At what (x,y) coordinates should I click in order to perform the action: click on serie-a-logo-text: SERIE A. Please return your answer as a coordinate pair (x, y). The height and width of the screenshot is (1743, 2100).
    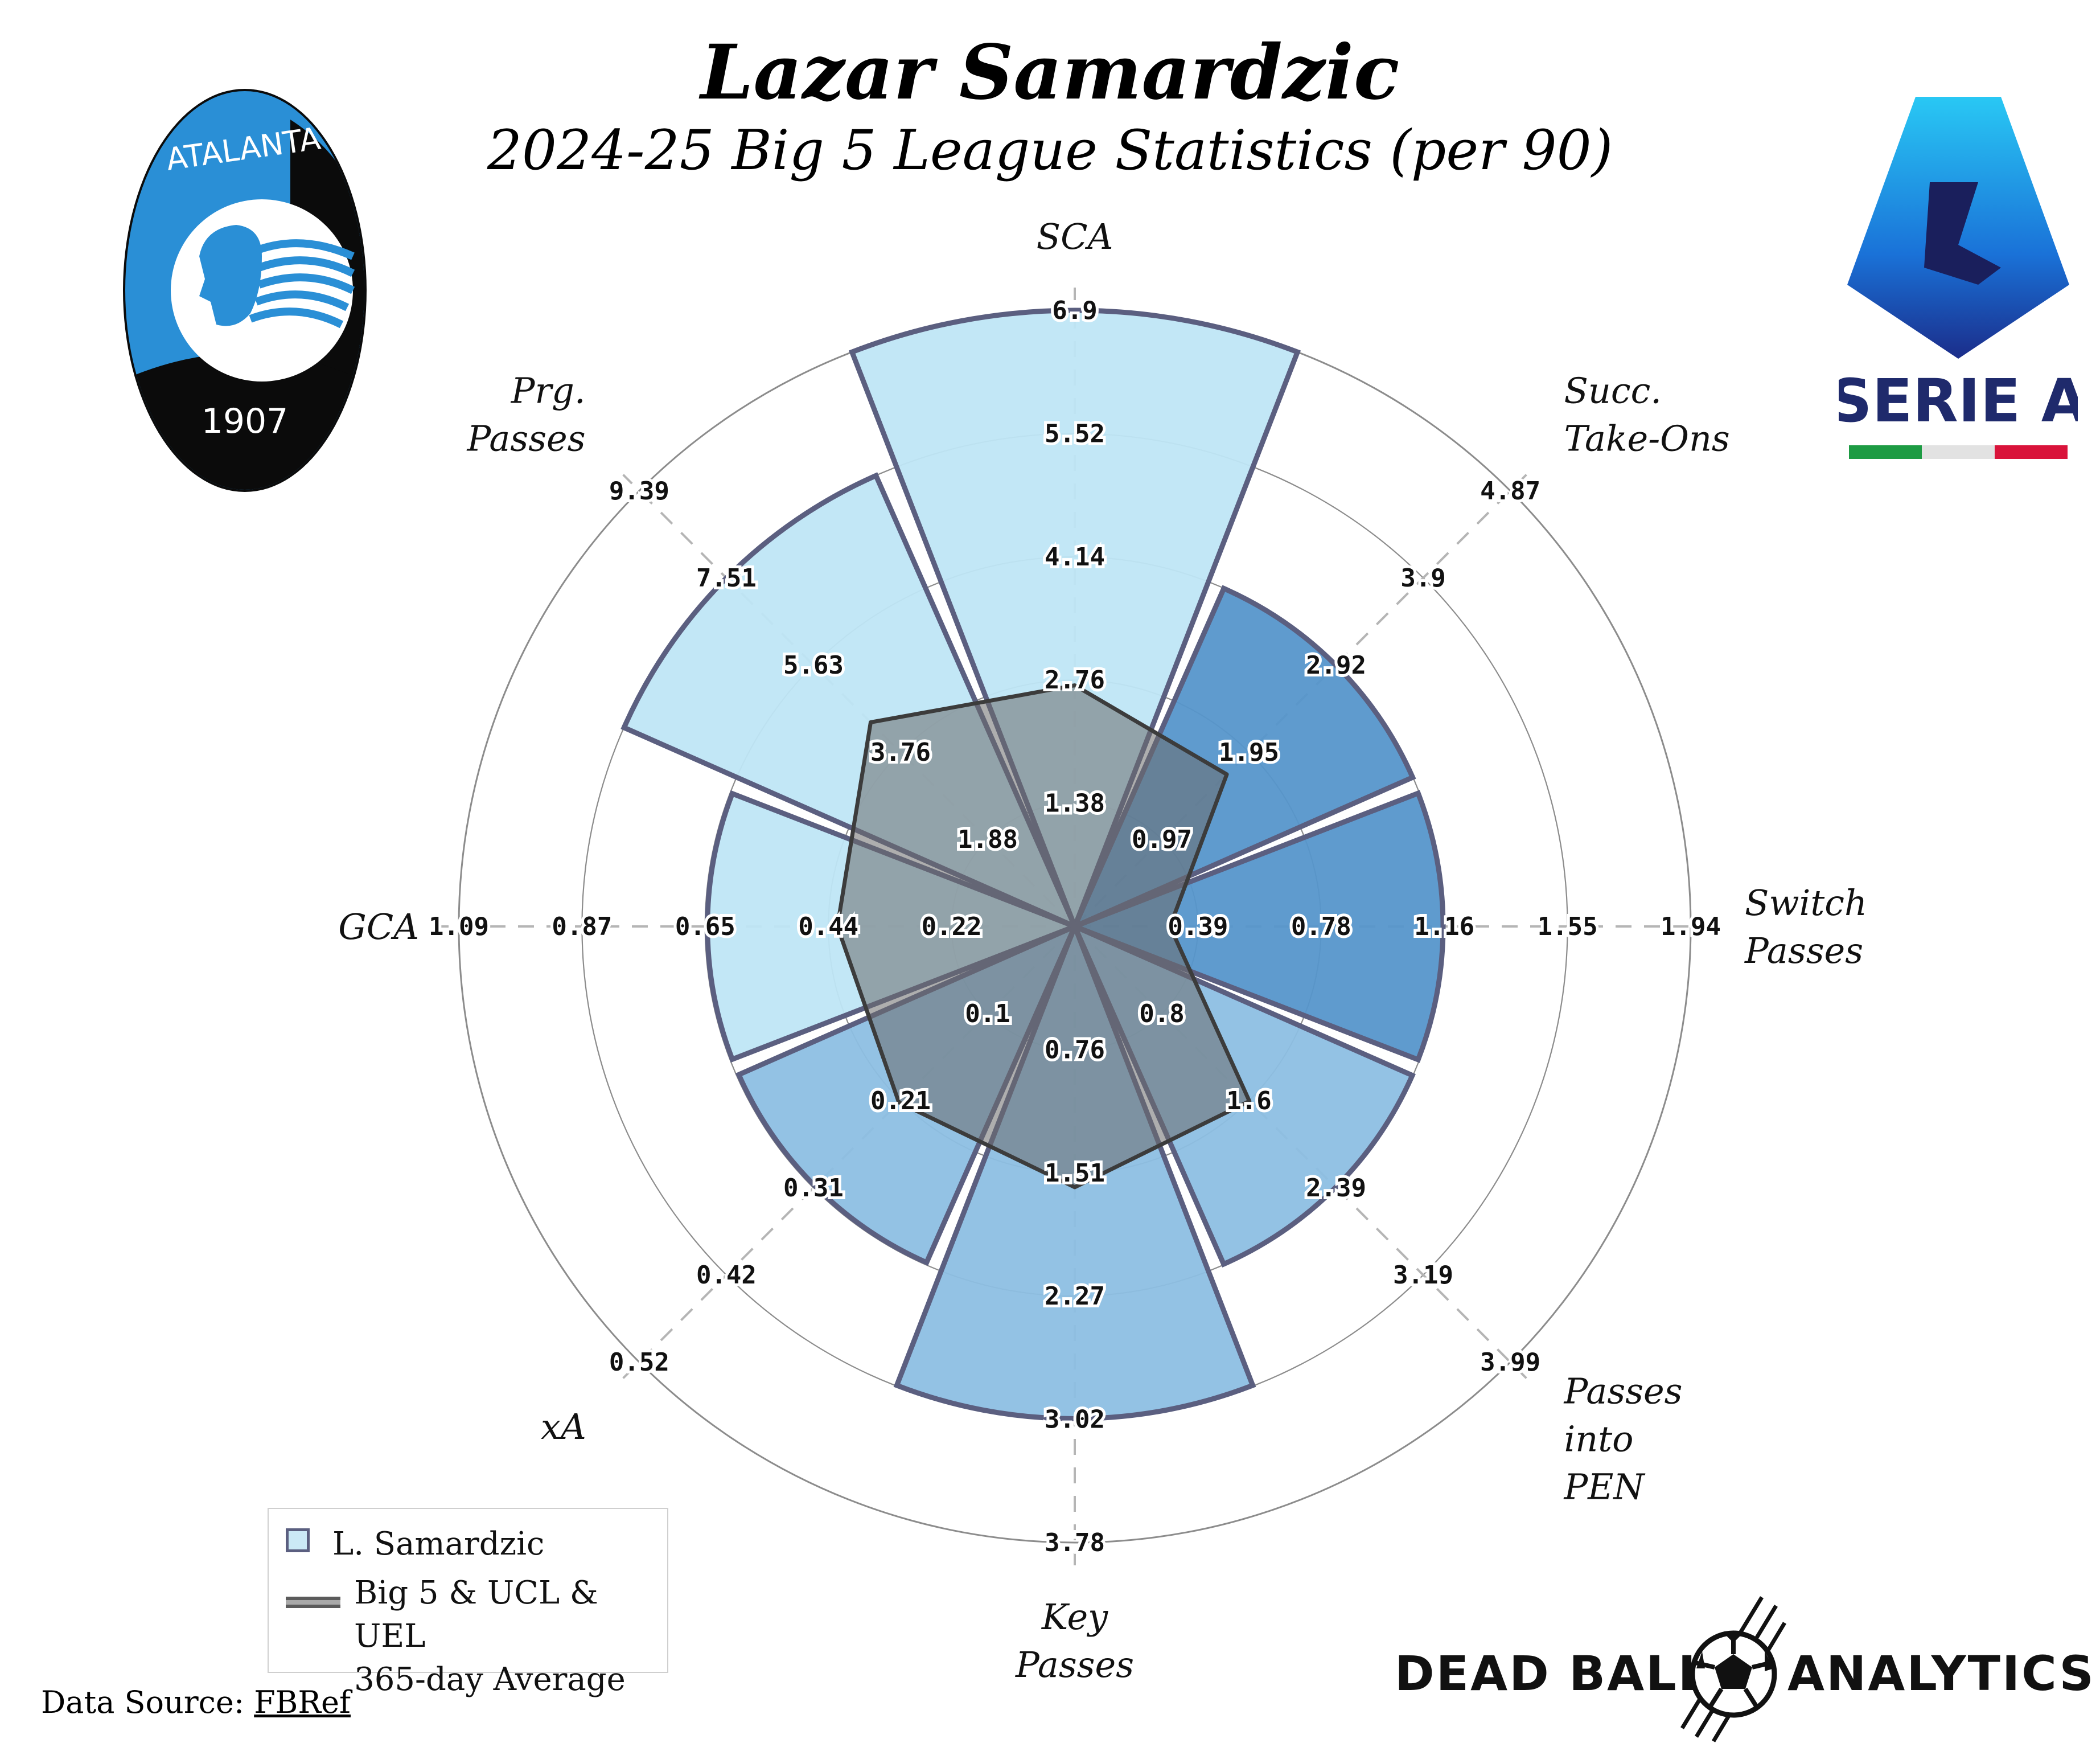
    Looking at the image, I should click on (1958, 401).